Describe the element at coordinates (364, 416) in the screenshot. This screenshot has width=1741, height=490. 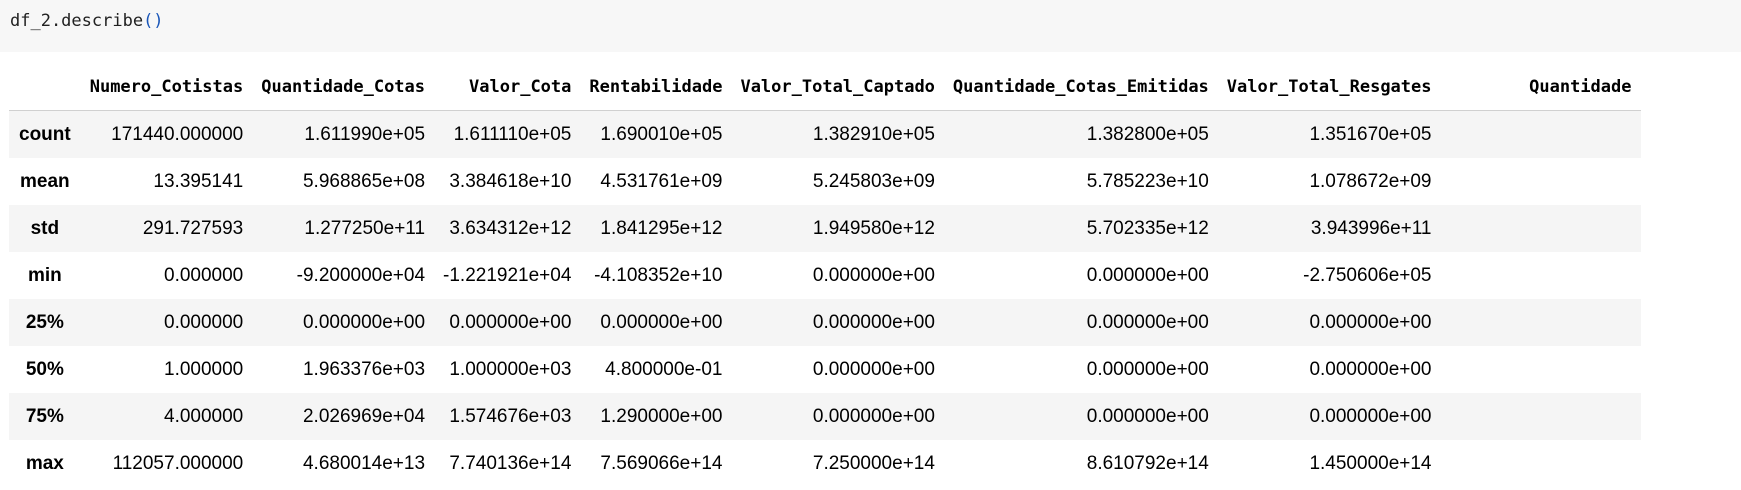
I see `table-cell: 2.026969e+04` at that location.